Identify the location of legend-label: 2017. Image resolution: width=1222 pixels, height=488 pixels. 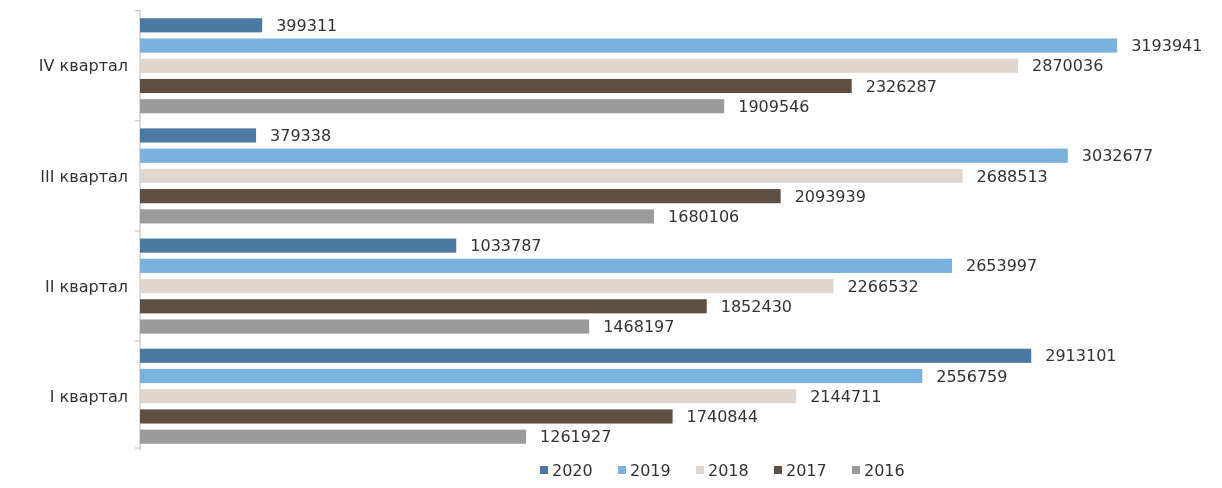
(806, 470).